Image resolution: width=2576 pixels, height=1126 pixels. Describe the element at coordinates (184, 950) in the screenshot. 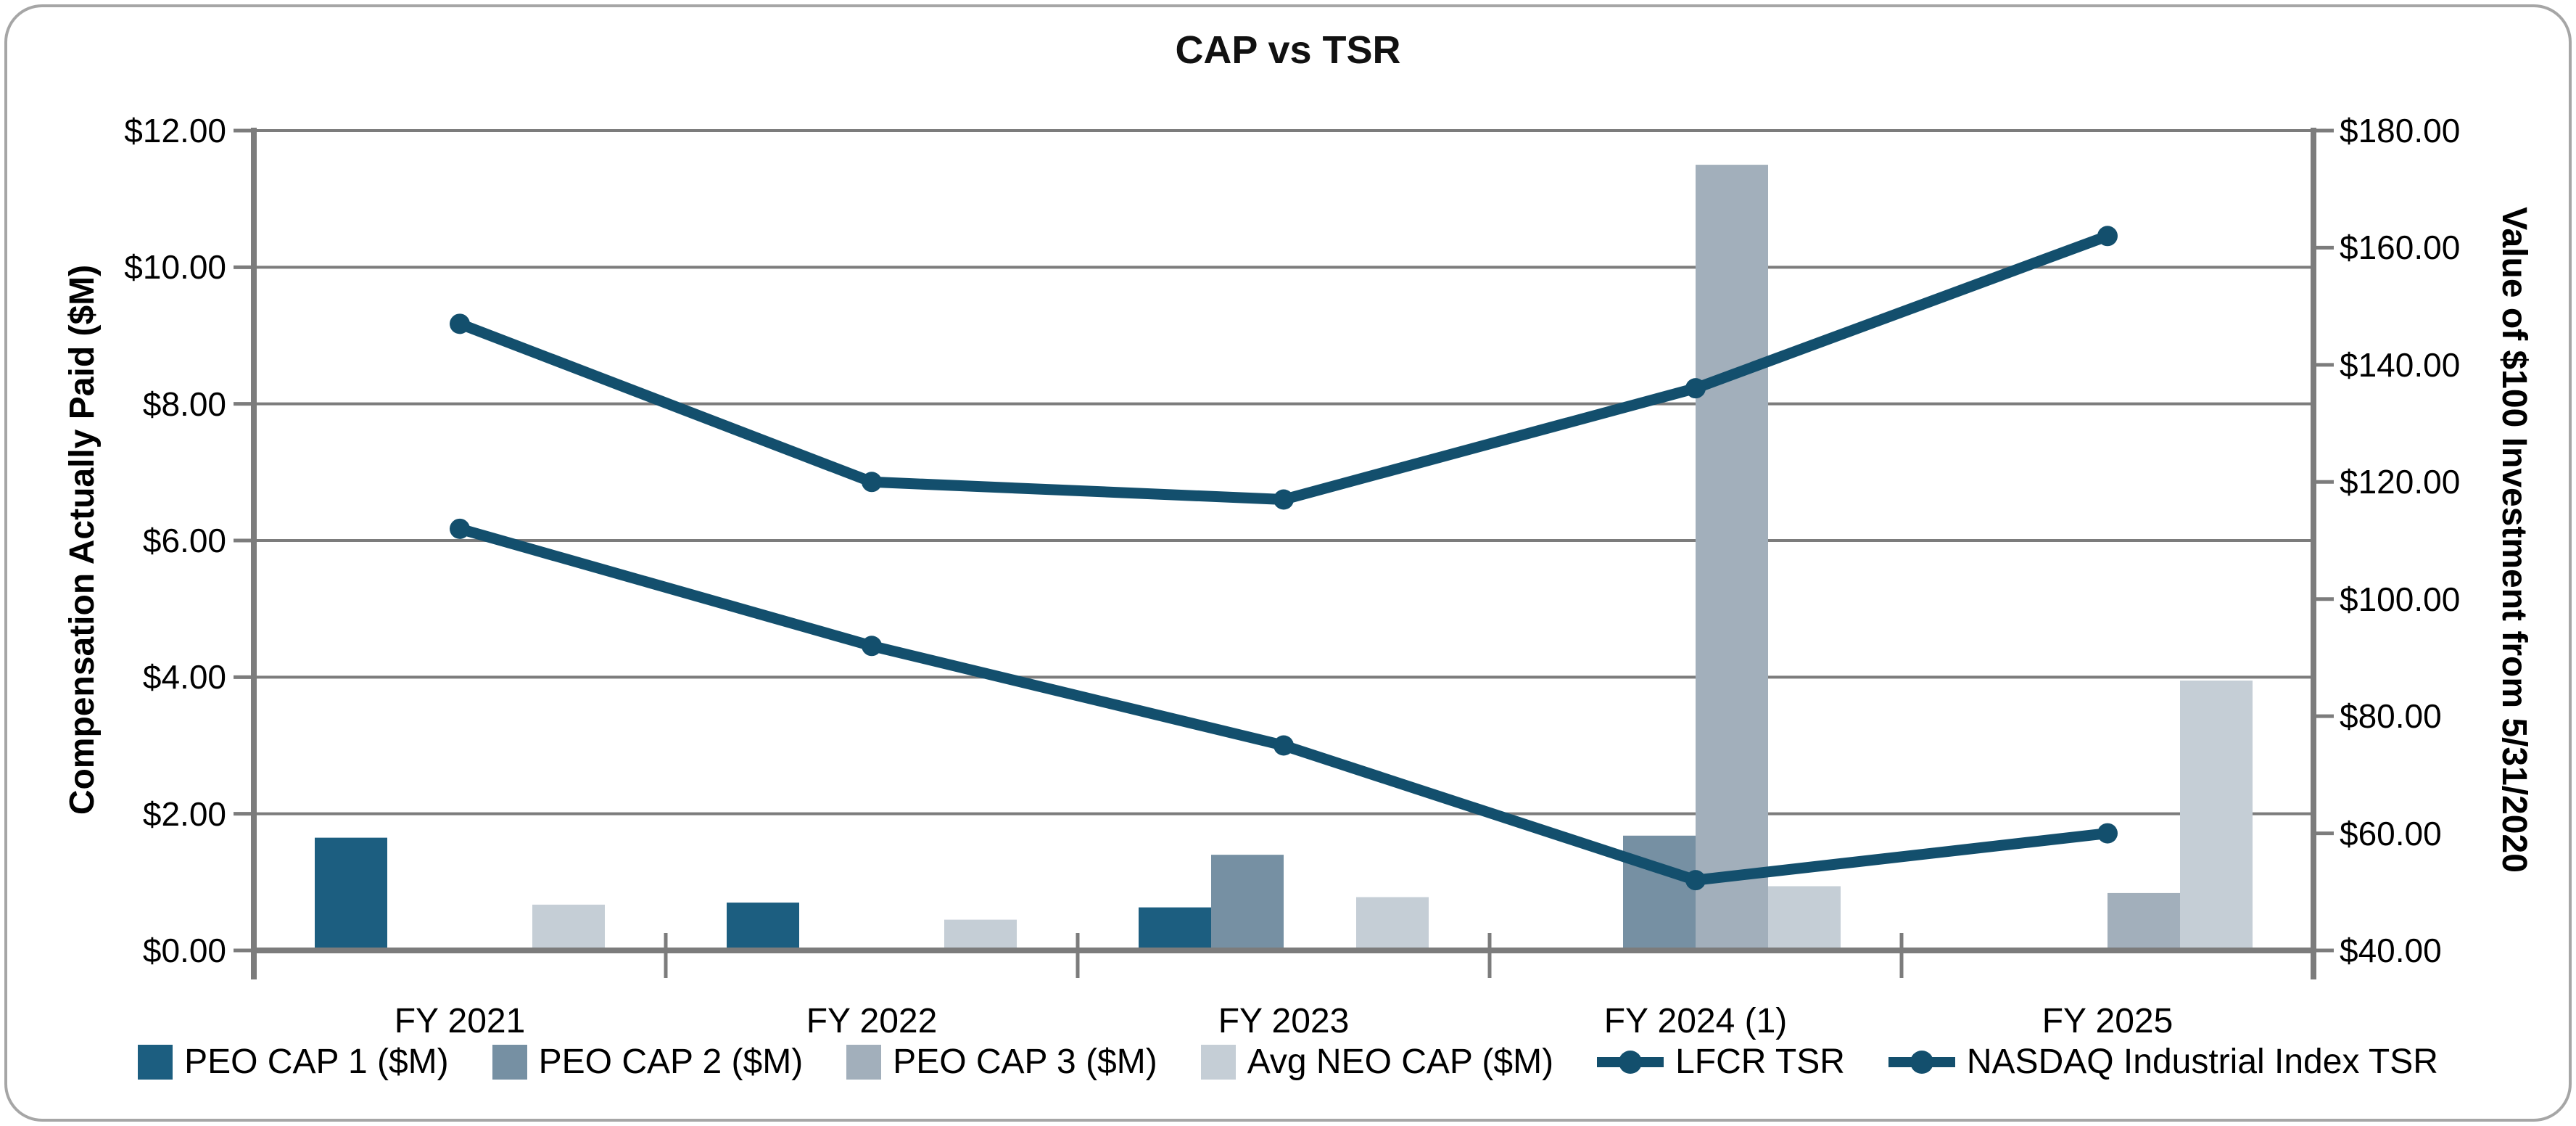

I see `y-left-tick-label: $0.00` at that location.